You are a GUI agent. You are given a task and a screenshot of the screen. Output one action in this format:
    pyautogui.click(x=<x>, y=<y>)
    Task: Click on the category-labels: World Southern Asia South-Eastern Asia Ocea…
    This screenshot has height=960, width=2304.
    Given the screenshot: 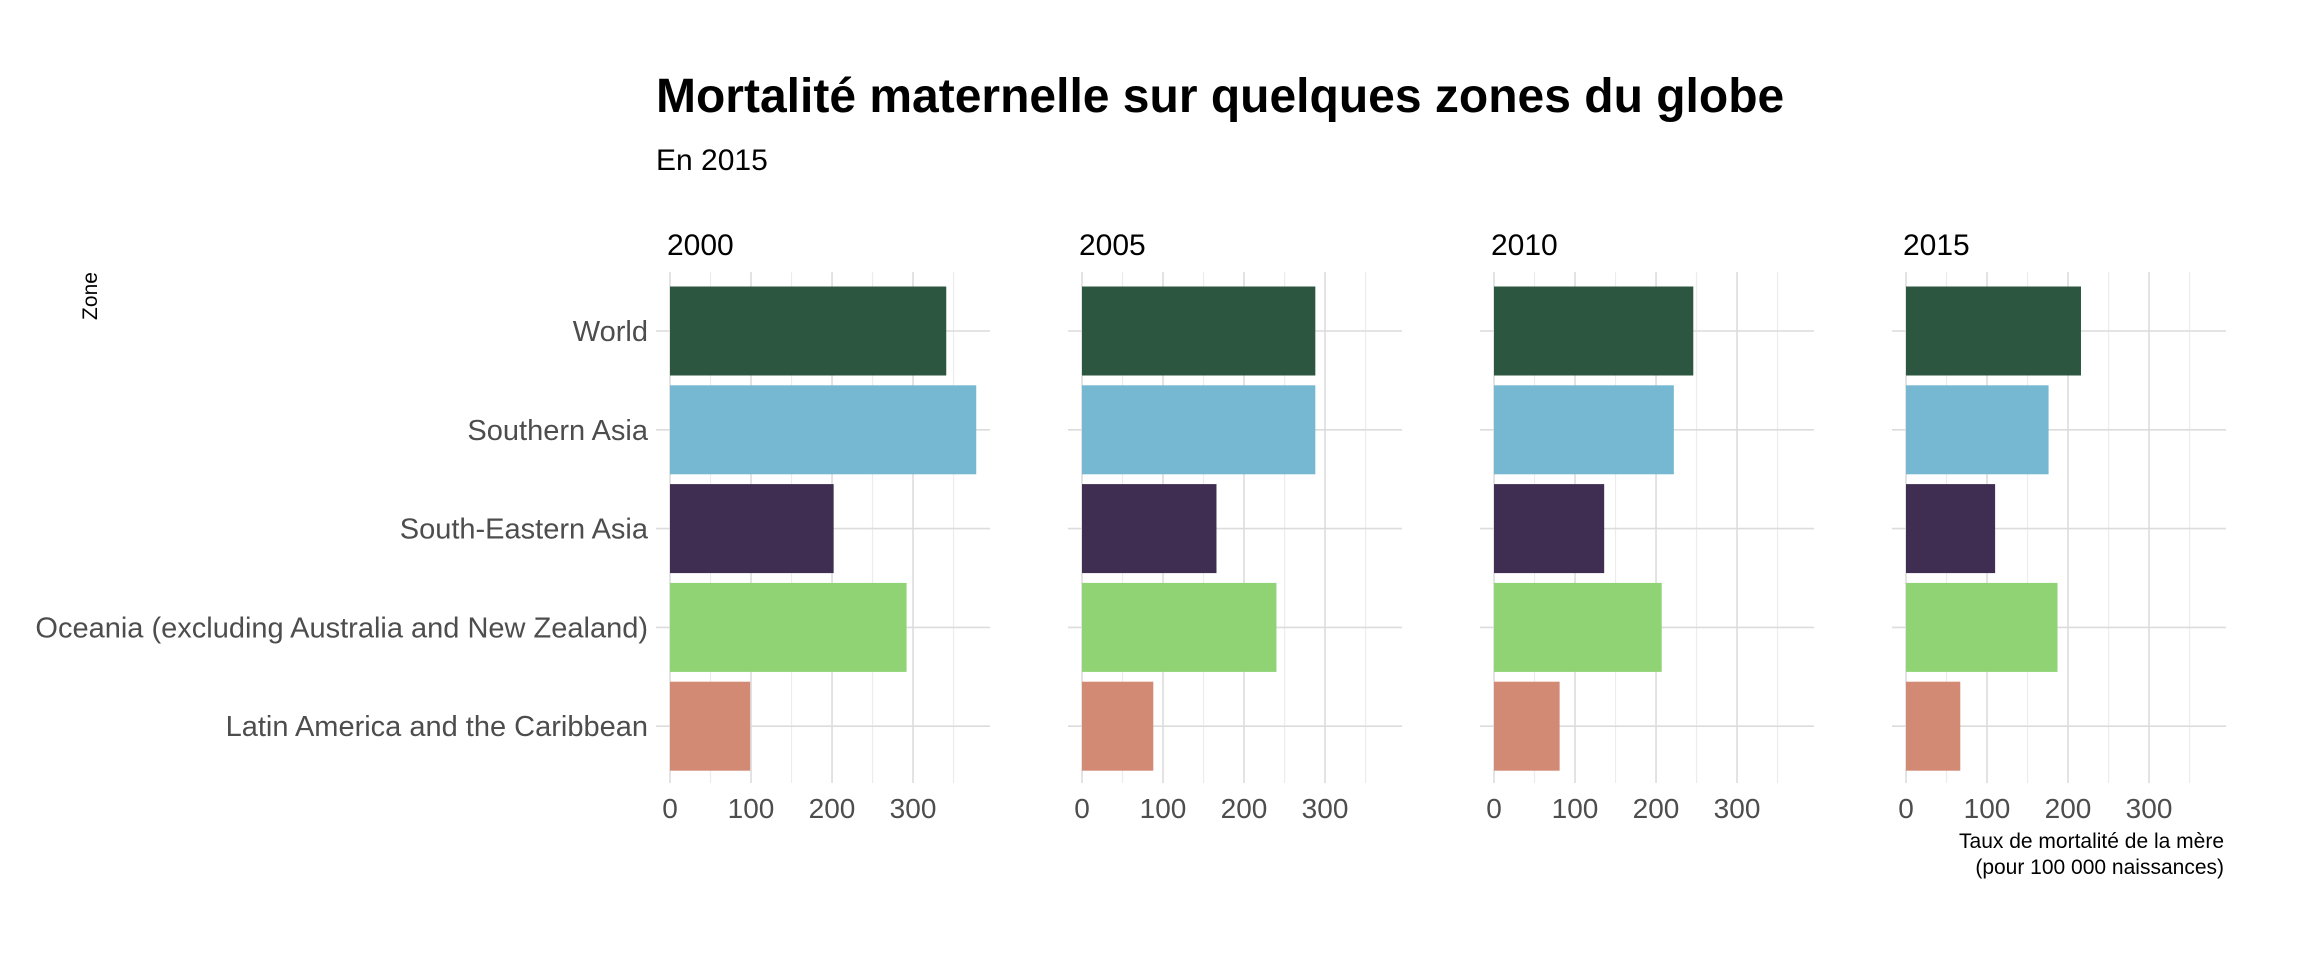 What is the action you would take?
    pyautogui.click(x=341, y=529)
    